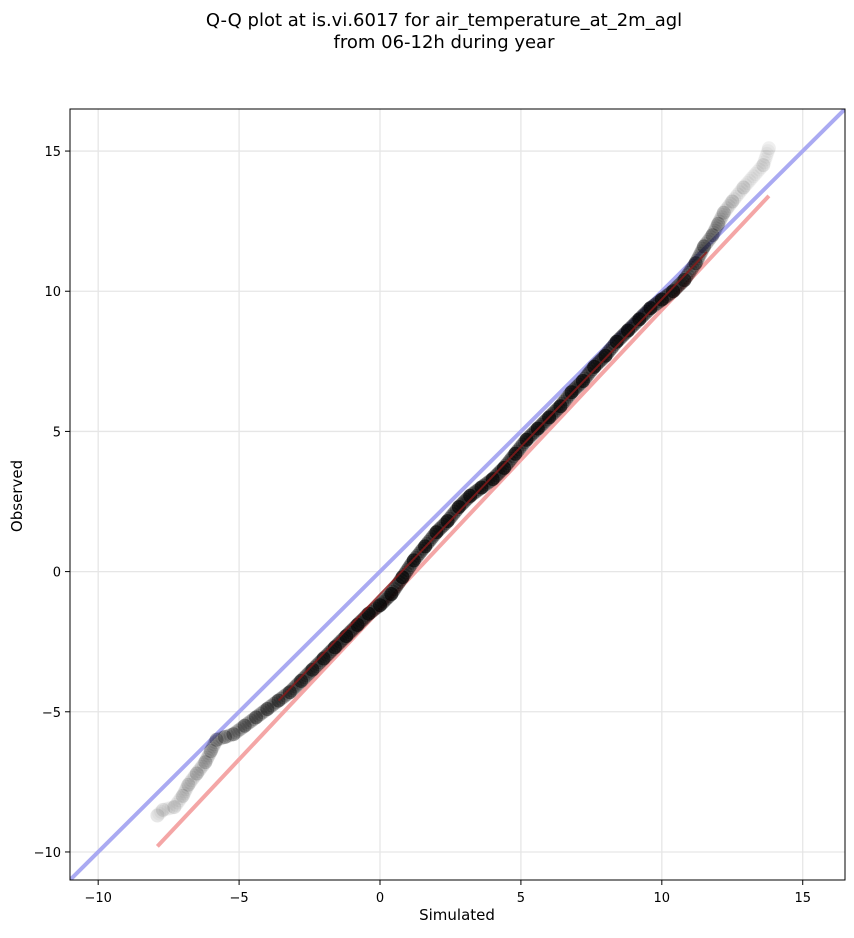 Image resolution: width=854 pixels, height=938 pixels. Describe the element at coordinates (51, 713) in the screenshot. I see `y-tick-label-1: −5` at that location.